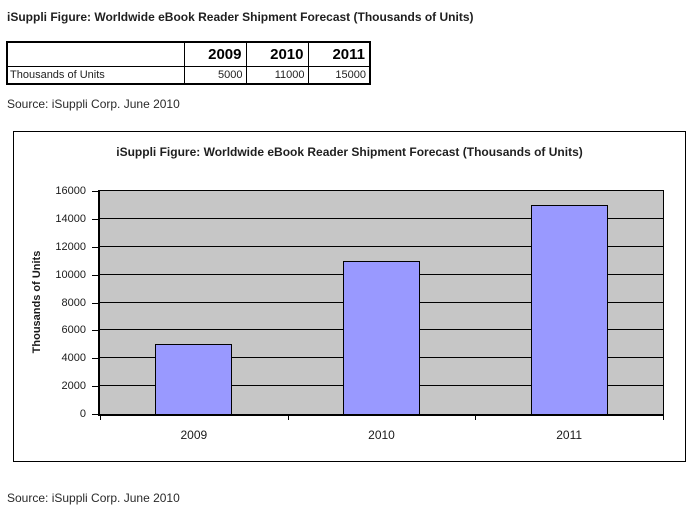 This screenshot has height=513, width=695. What do you see at coordinates (73, 358) in the screenshot?
I see `y-tick-label-4000: 4000` at bounding box center [73, 358].